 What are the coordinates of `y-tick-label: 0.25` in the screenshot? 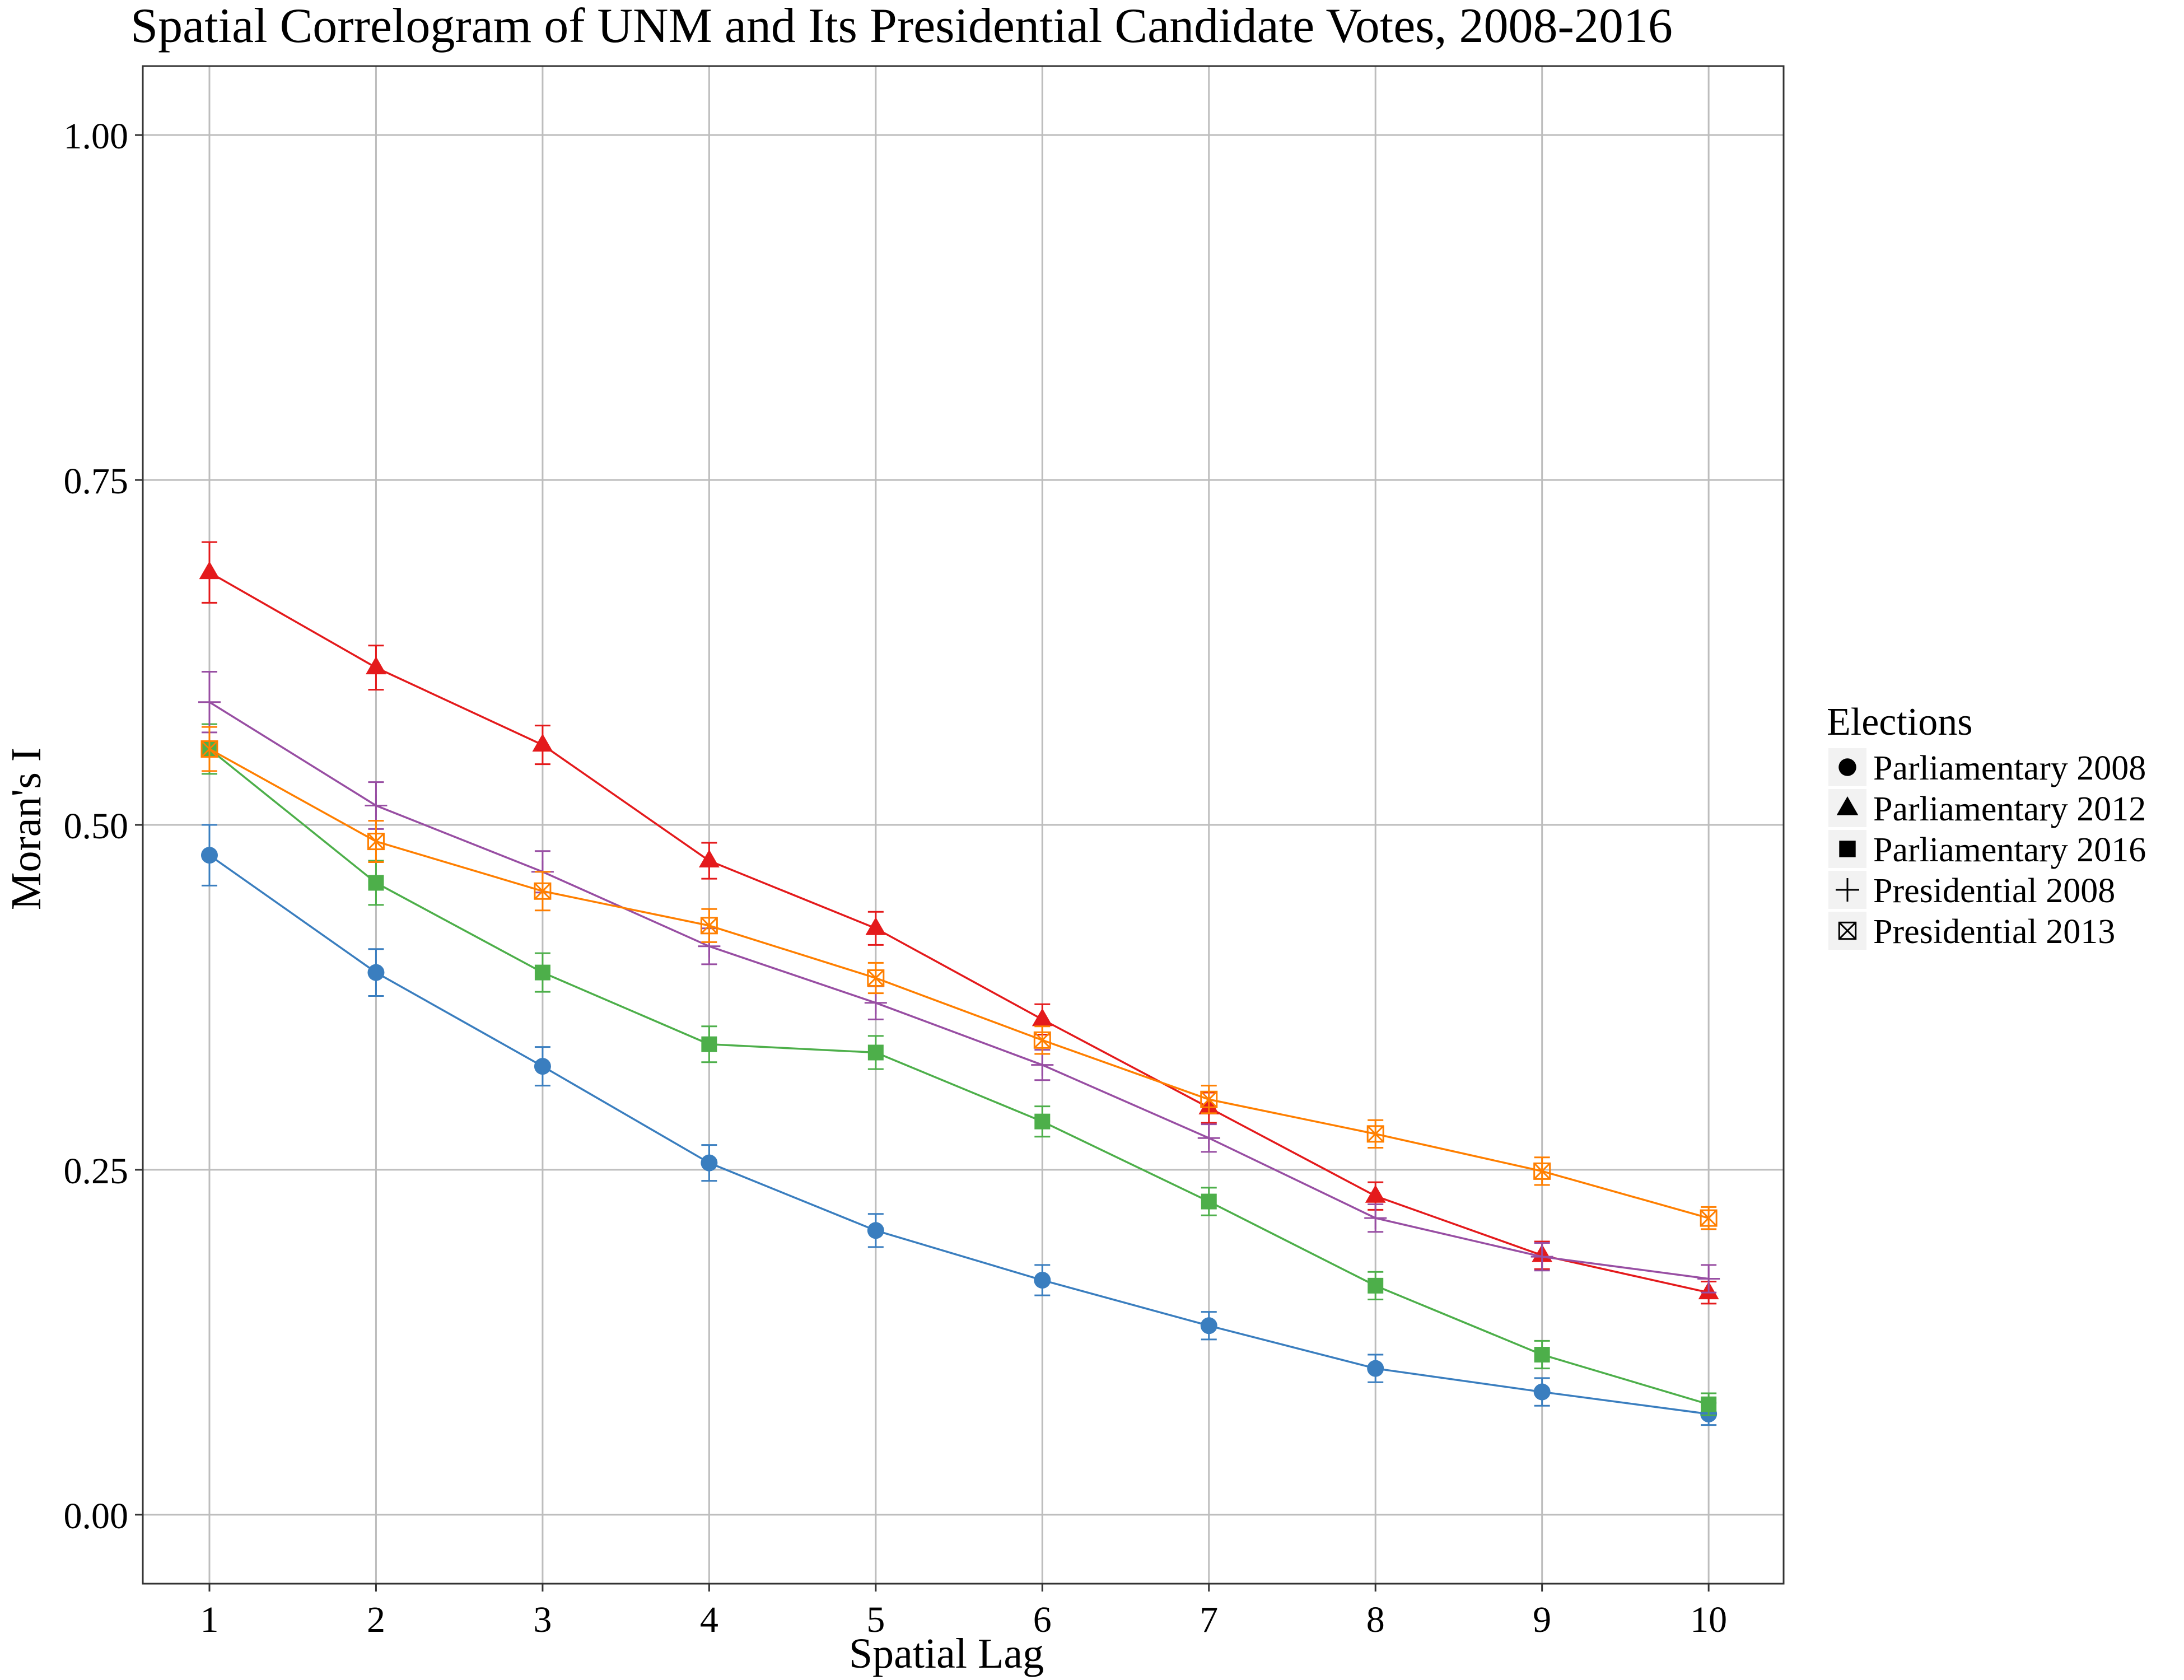 It's located at (97, 1172).